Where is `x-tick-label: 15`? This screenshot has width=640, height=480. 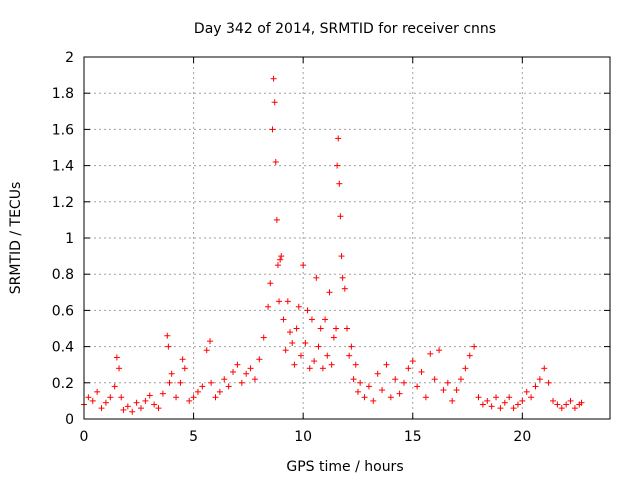 x-tick-label: 15 is located at coordinates (413, 437).